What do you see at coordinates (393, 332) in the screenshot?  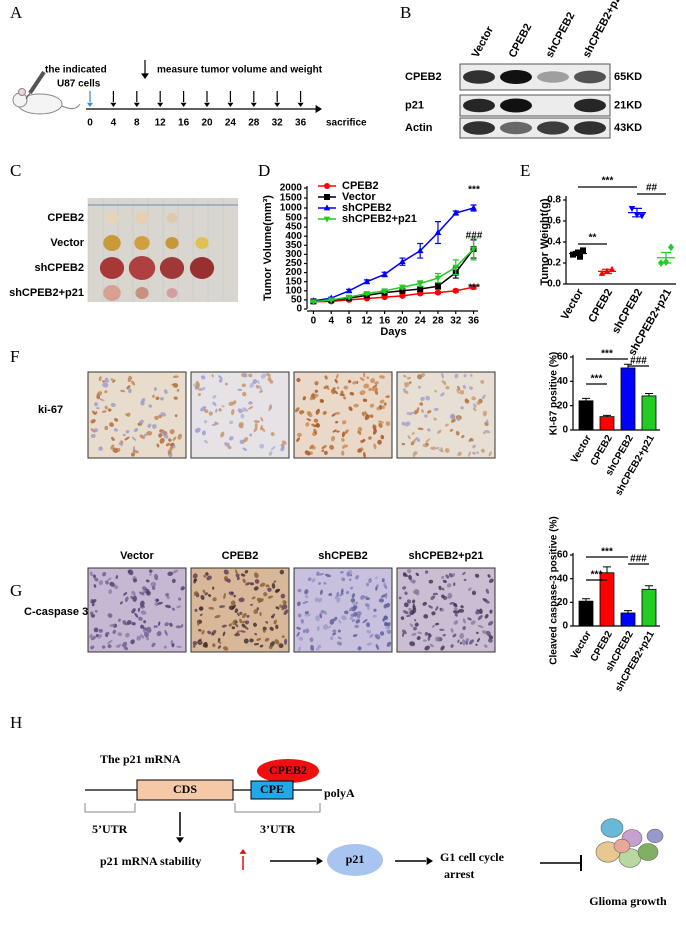 I see `x-axis-label: Days` at bounding box center [393, 332].